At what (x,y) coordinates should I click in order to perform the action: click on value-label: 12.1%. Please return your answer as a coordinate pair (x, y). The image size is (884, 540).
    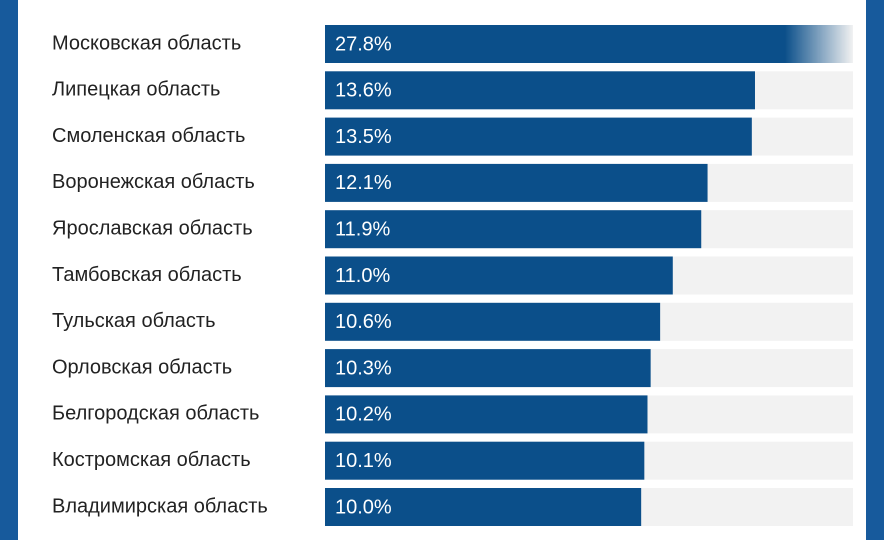
    Looking at the image, I should click on (363, 183).